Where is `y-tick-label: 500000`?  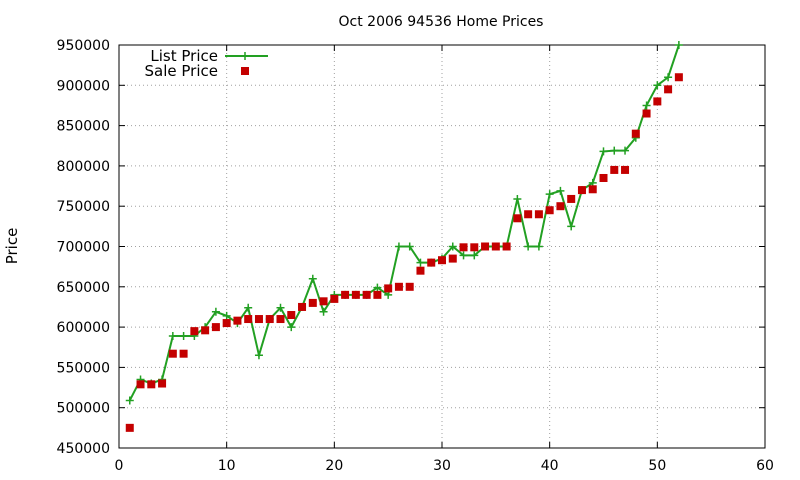 y-tick-label: 500000 is located at coordinates (83, 409).